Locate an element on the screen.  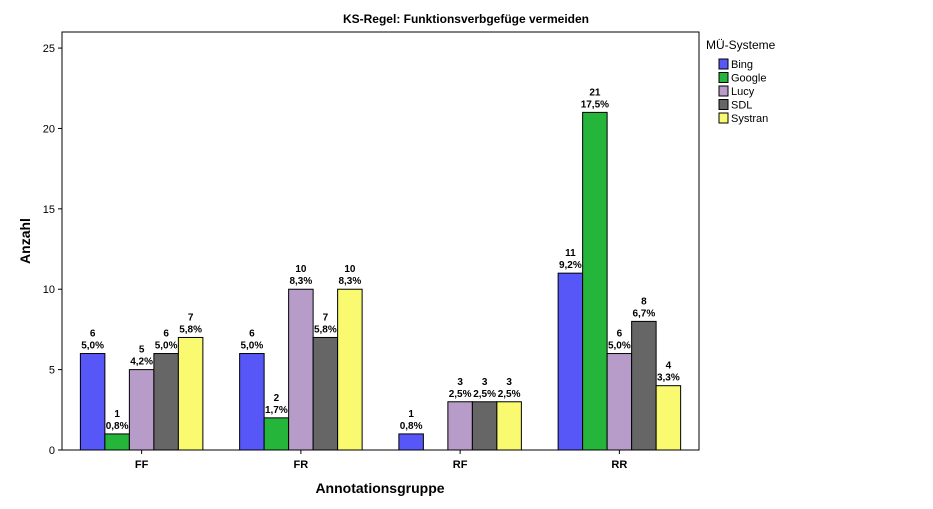
bar-lucy-rr is located at coordinates (619, 402).